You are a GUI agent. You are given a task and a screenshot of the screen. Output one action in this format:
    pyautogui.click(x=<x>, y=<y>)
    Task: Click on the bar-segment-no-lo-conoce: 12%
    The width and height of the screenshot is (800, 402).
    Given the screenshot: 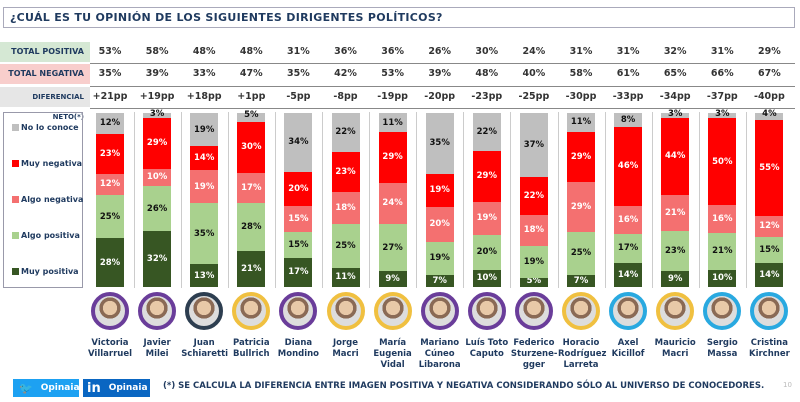 What is the action you would take?
    pyautogui.click(x=110, y=123)
    